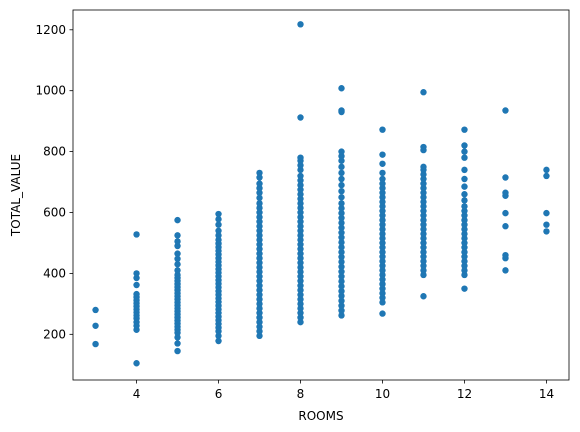  I want to click on y-tick-label: 400, so click(54, 273).